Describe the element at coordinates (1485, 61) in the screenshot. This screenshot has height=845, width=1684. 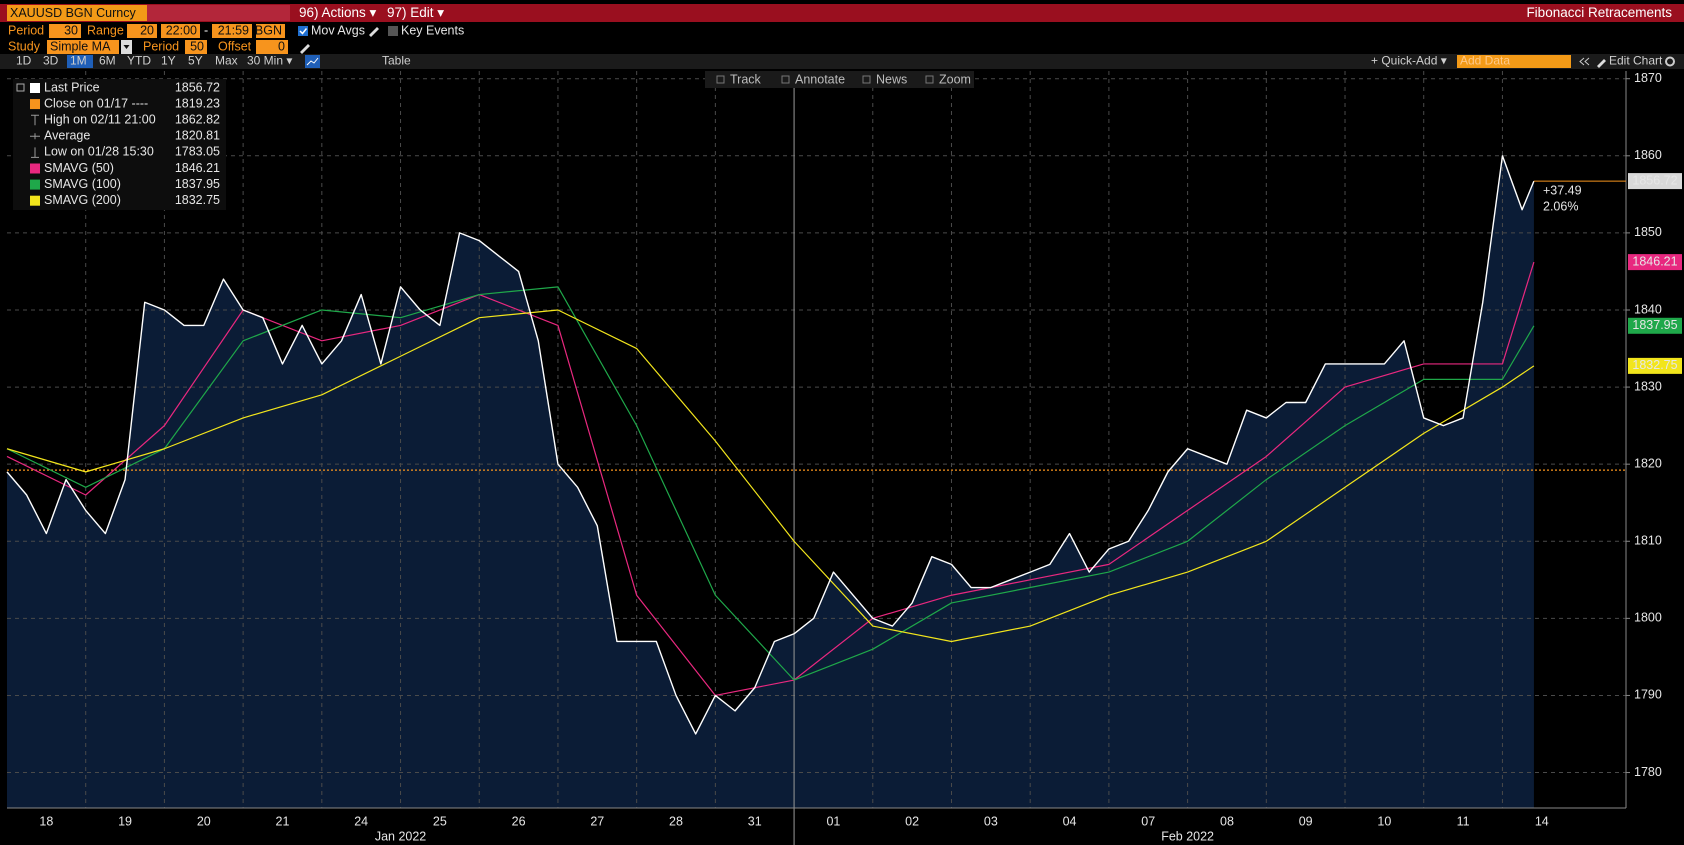
I see `add-data: Add Data` at that location.